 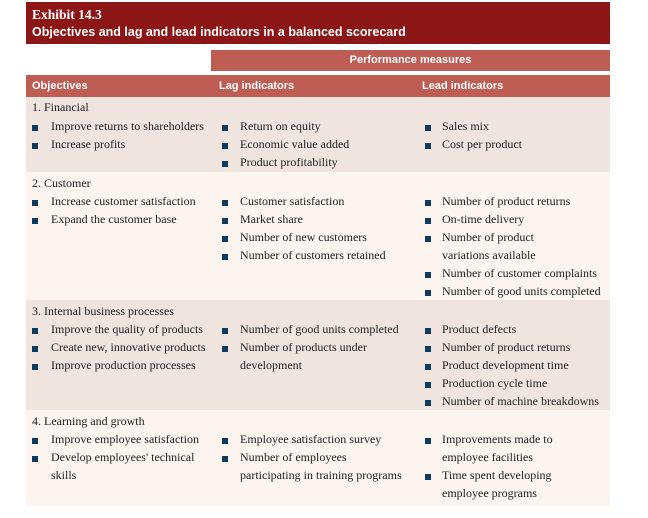 I want to click on lead-indicator-item-continued: variations available, so click(x=489, y=255).